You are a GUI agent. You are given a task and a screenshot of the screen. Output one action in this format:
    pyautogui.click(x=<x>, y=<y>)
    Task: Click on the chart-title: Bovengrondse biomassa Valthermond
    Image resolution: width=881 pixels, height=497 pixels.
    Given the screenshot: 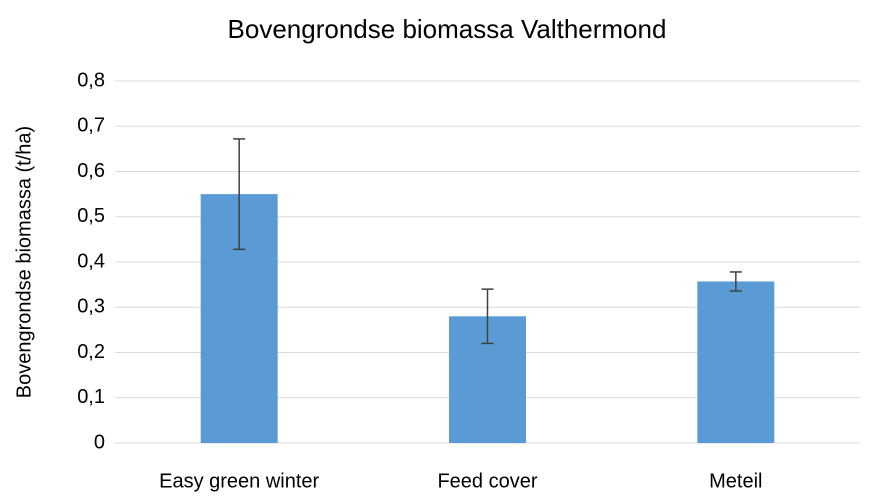 What is the action you would take?
    pyautogui.click(x=447, y=29)
    